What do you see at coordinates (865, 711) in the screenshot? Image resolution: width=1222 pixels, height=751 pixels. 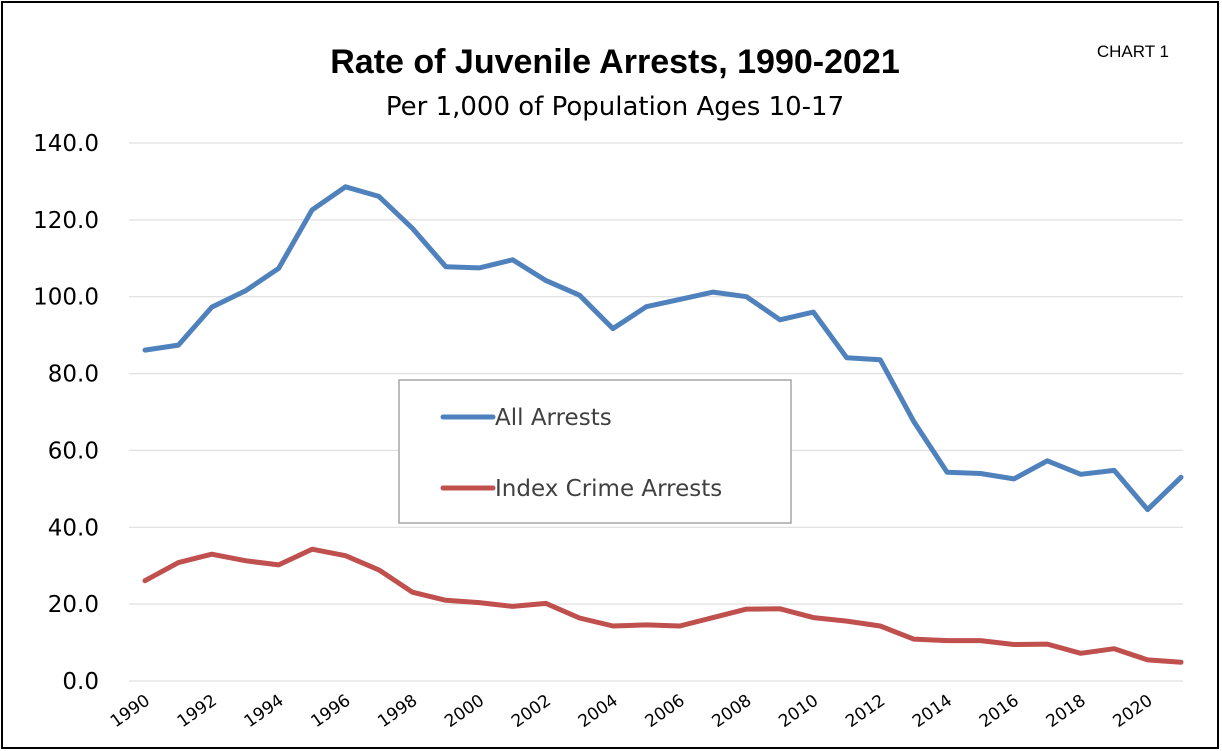 I see `x-tick-label: 2012` at bounding box center [865, 711].